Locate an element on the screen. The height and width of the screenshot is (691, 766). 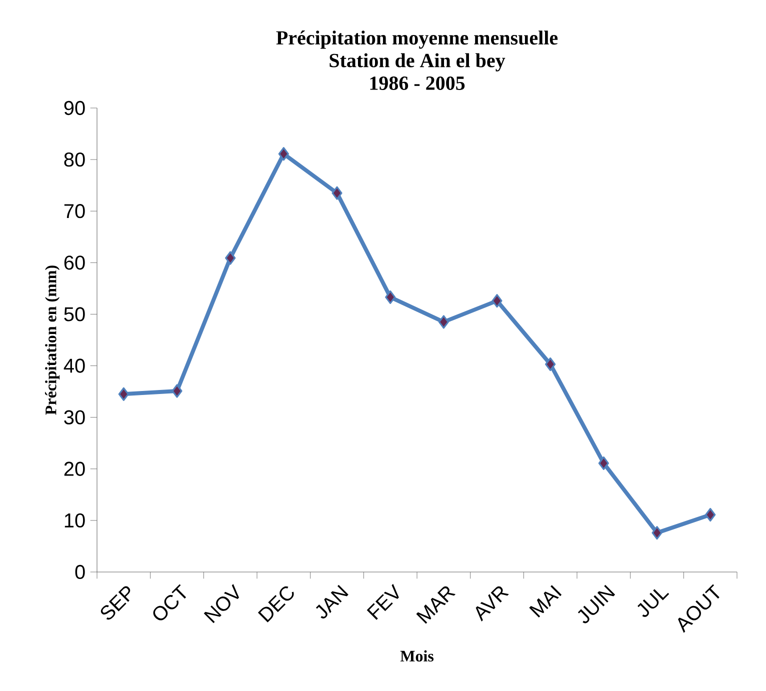
x-tick-label: MAI is located at coordinates (545, 601).